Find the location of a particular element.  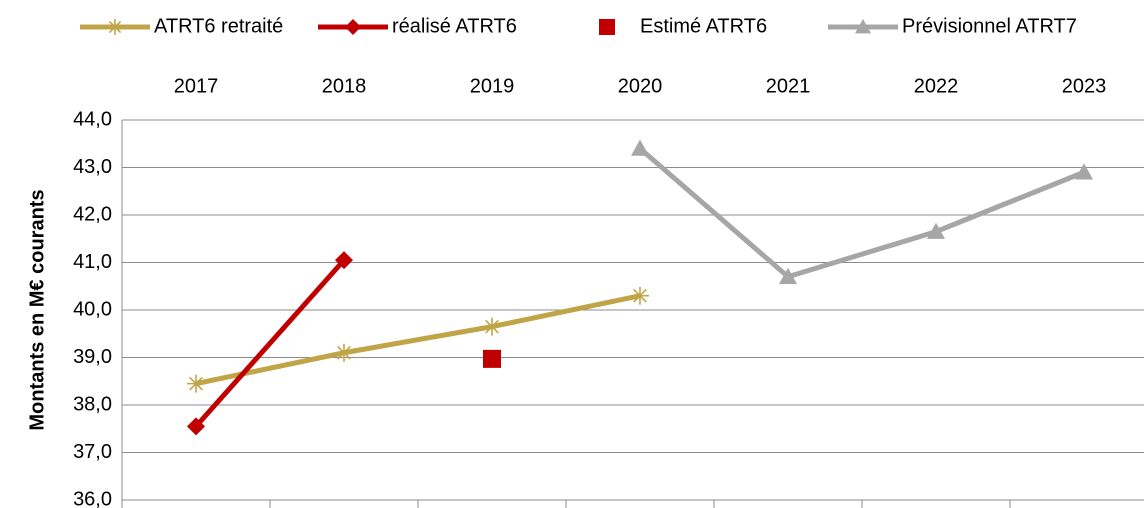

y-tick-label: 38,0 is located at coordinates (92, 404).